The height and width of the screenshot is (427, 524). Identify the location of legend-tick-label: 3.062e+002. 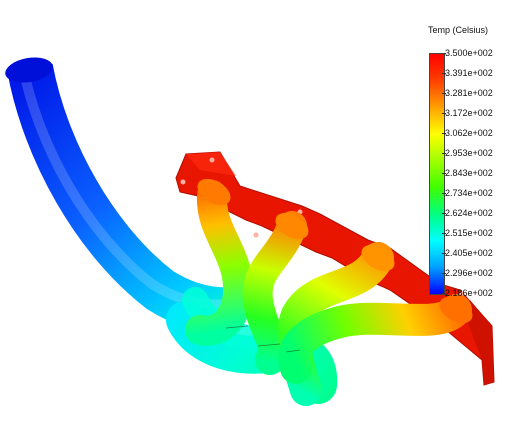
(469, 133).